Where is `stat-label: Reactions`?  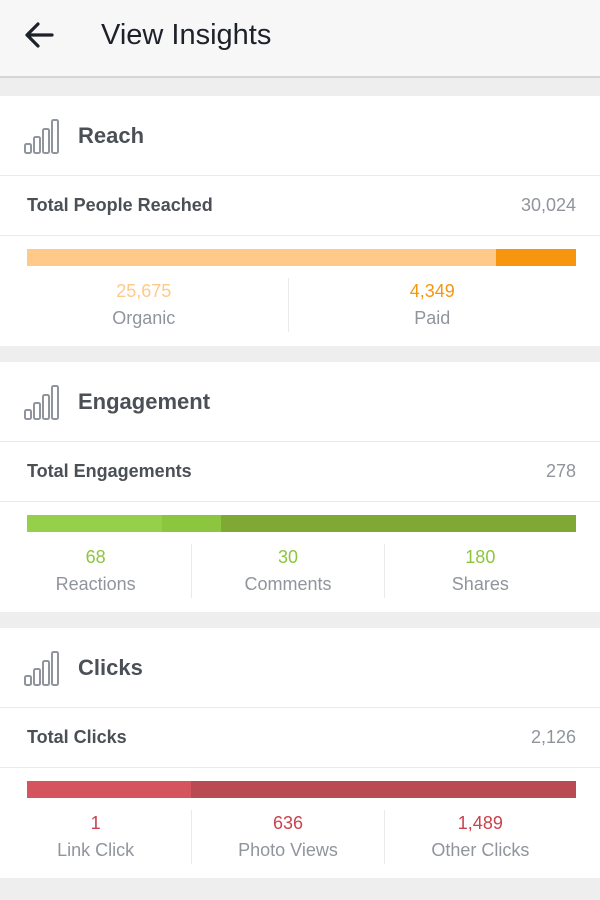 stat-label: Reactions is located at coordinates (95, 584).